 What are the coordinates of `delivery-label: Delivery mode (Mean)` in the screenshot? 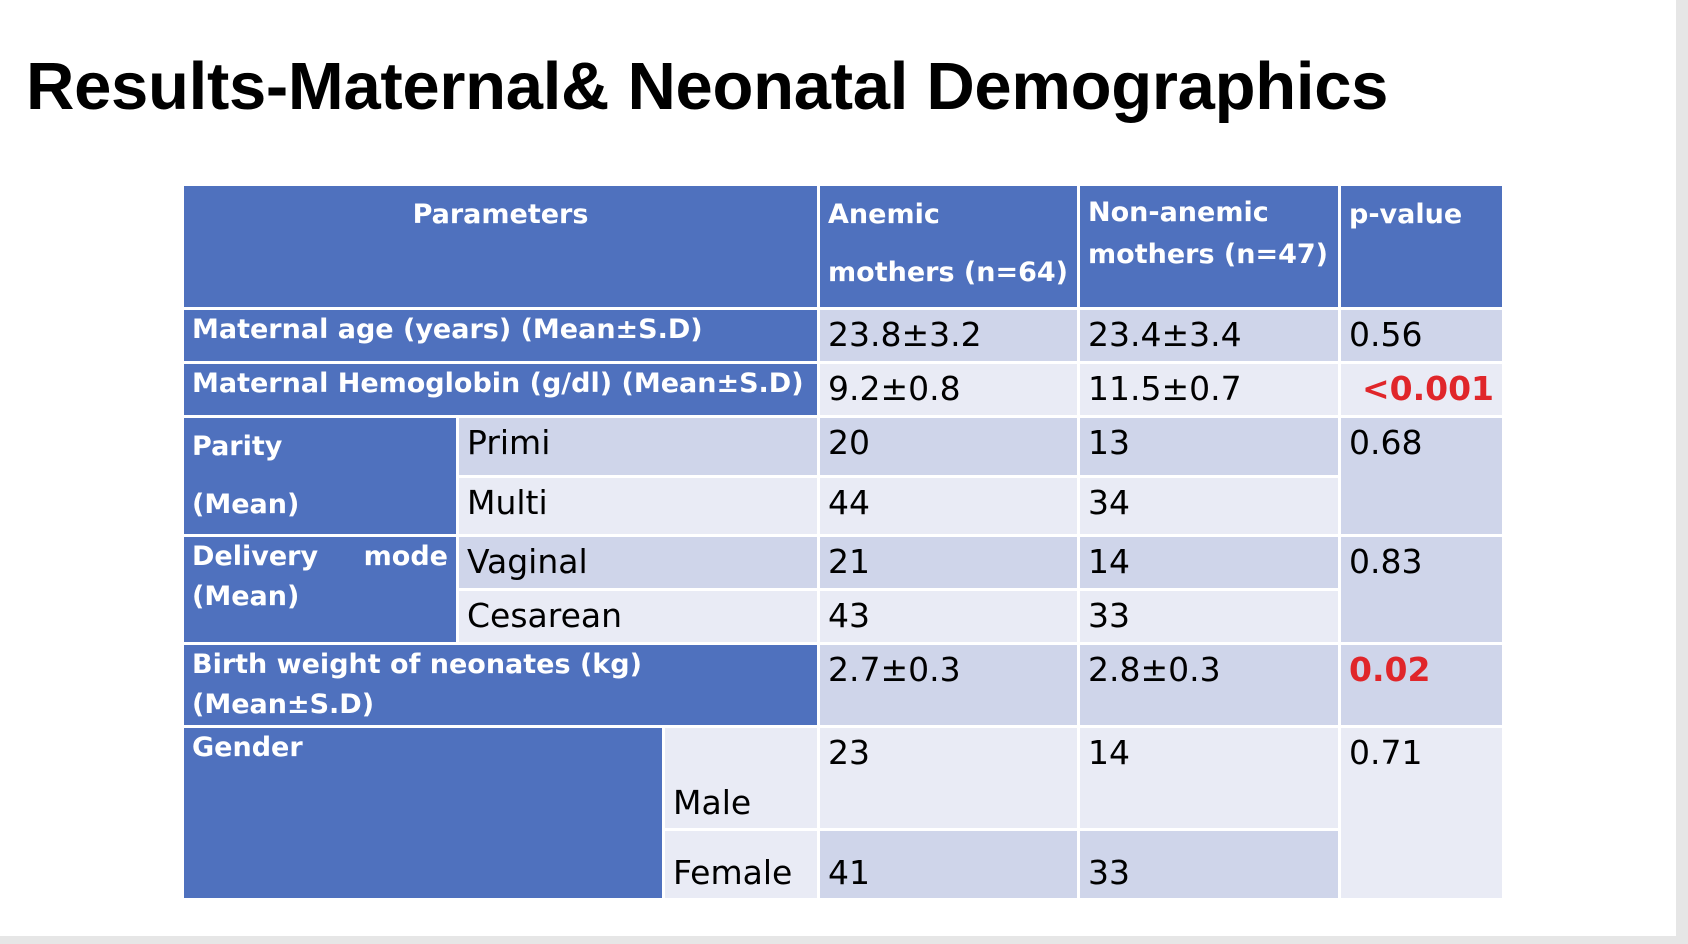 It's located at (320, 589).